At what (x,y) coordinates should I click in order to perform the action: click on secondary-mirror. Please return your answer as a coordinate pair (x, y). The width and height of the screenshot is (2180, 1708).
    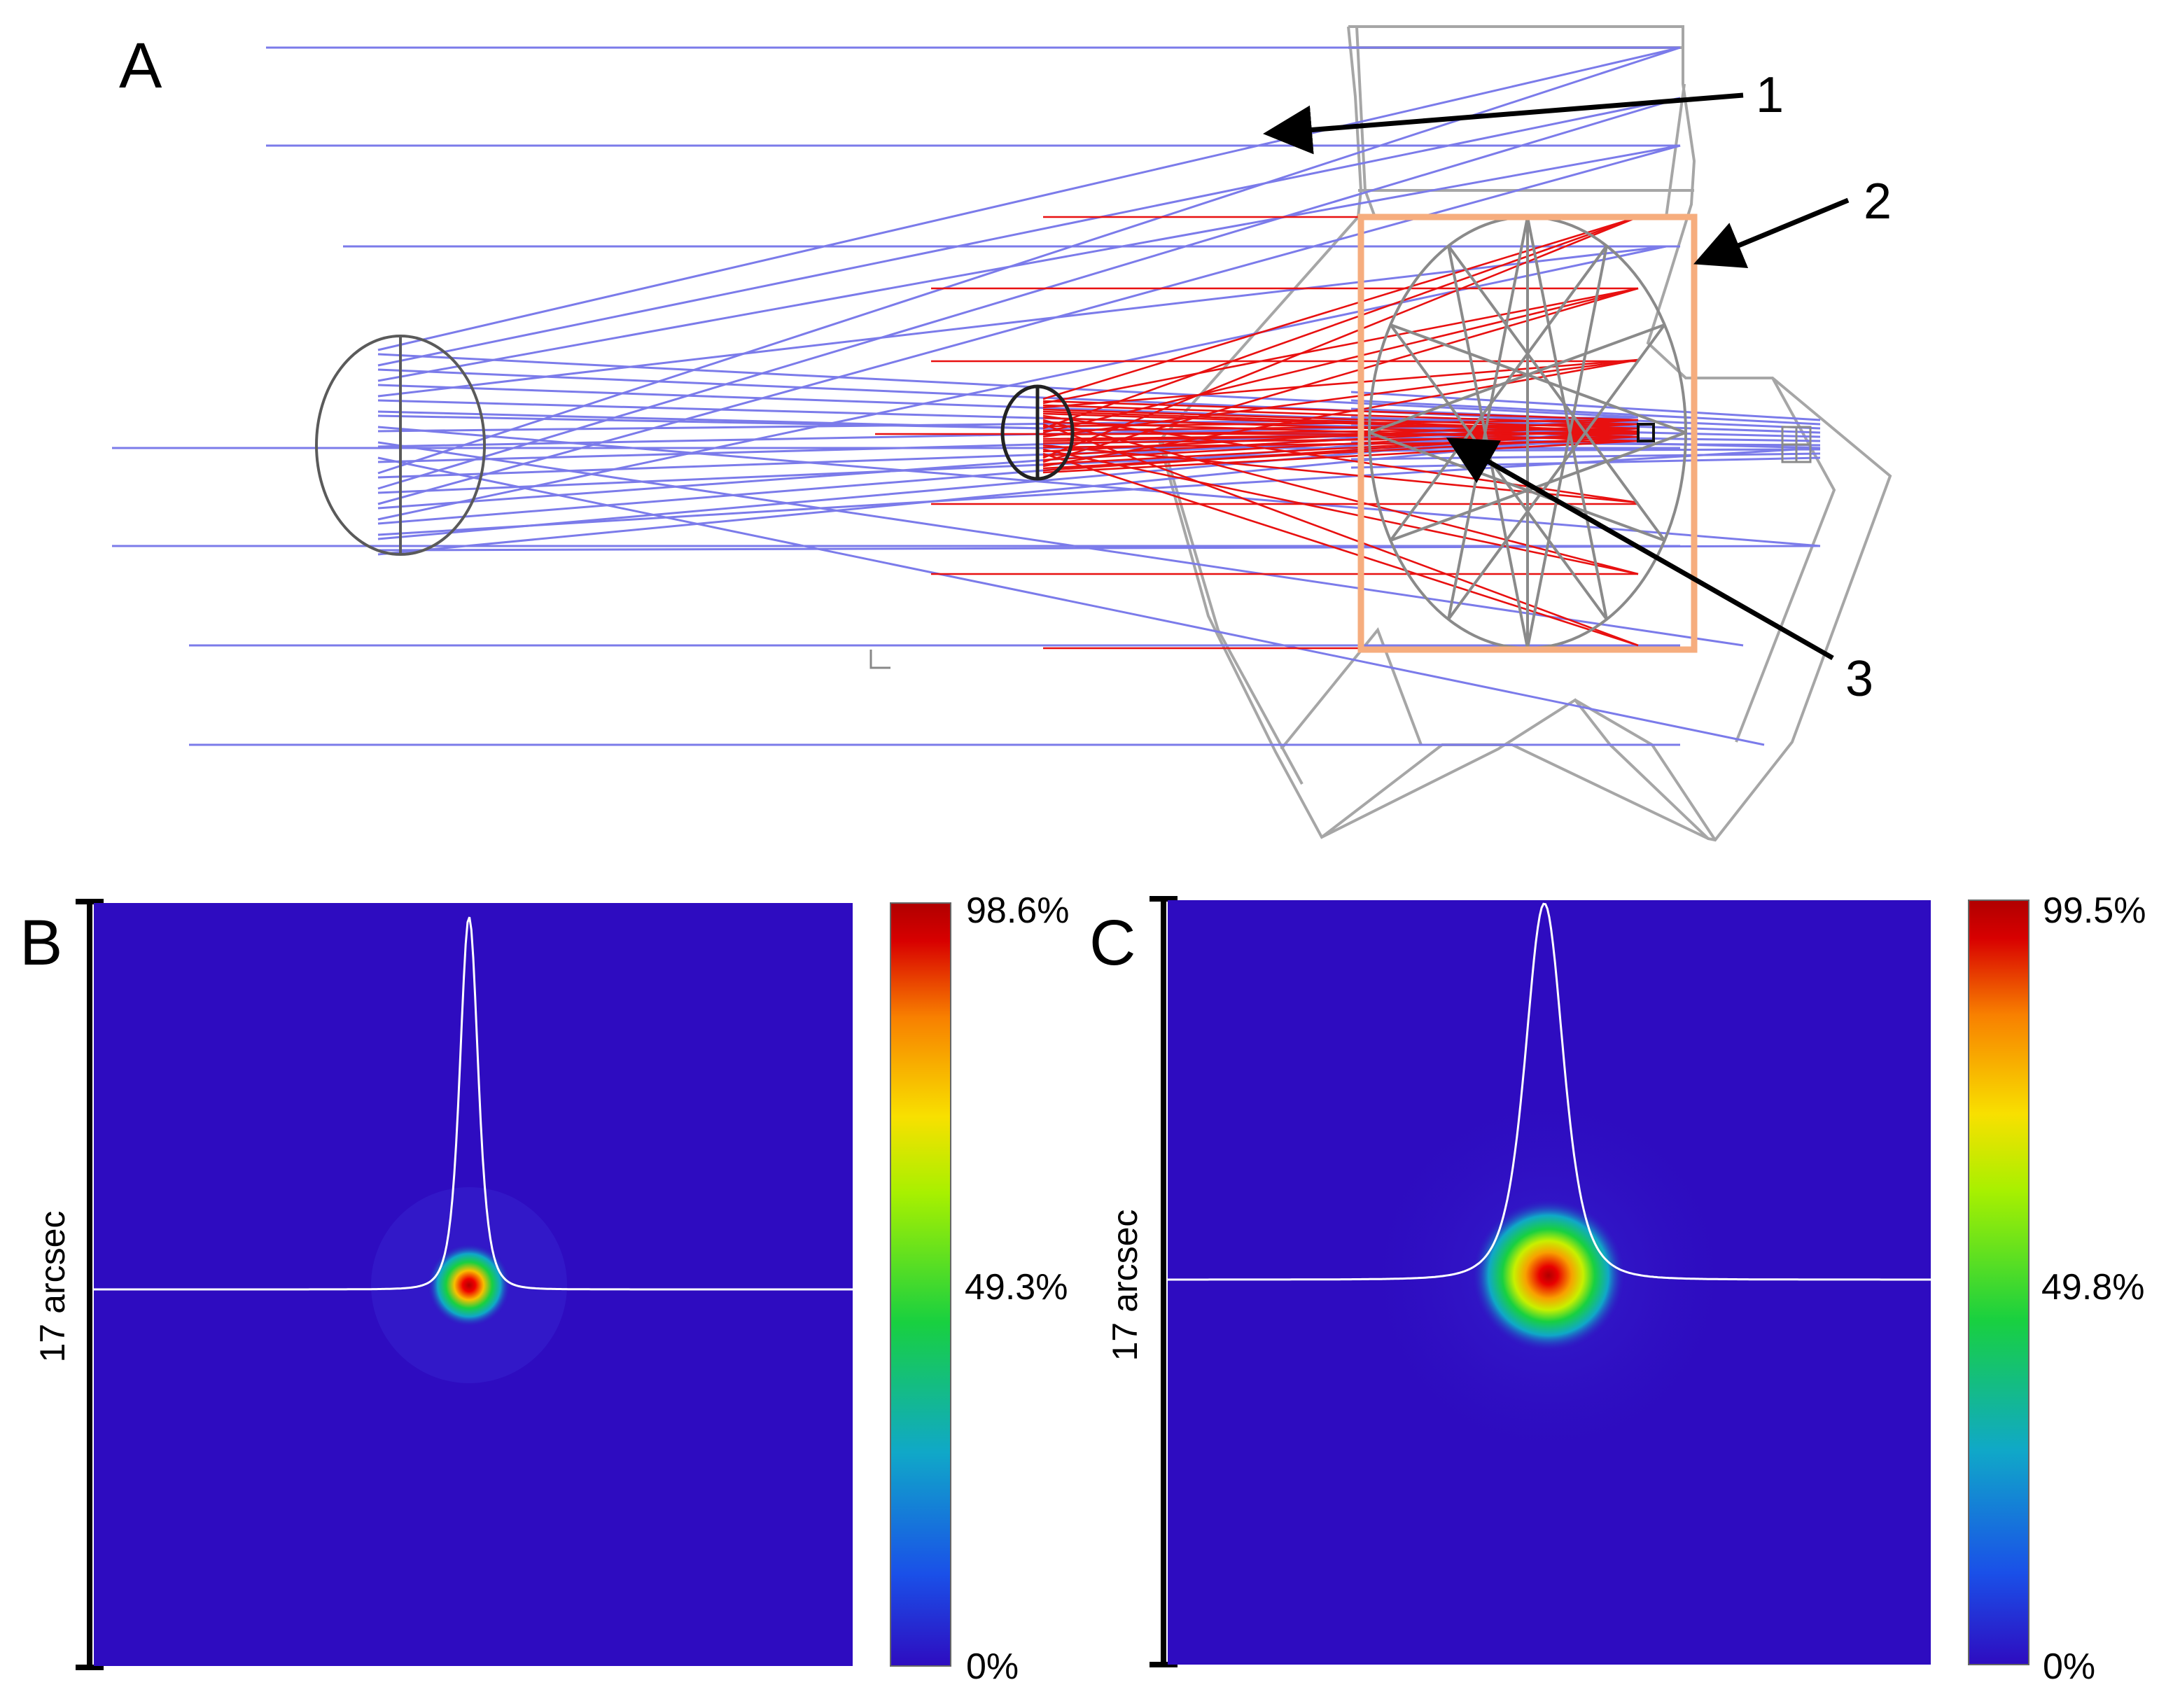
    Looking at the image, I should click on (1037, 432).